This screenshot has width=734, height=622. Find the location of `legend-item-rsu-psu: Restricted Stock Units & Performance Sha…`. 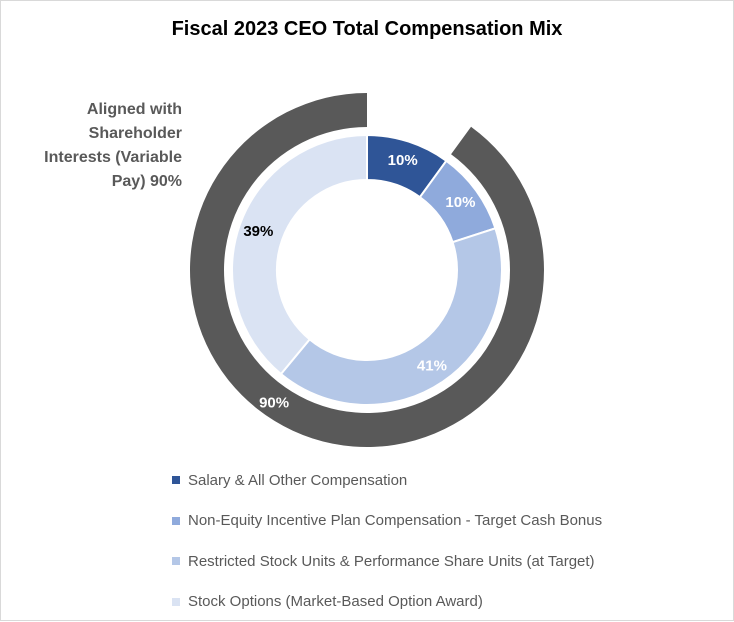

legend-item-rsu-psu: Restricted Stock Units & Performance Sha… is located at coordinates (387, 561).